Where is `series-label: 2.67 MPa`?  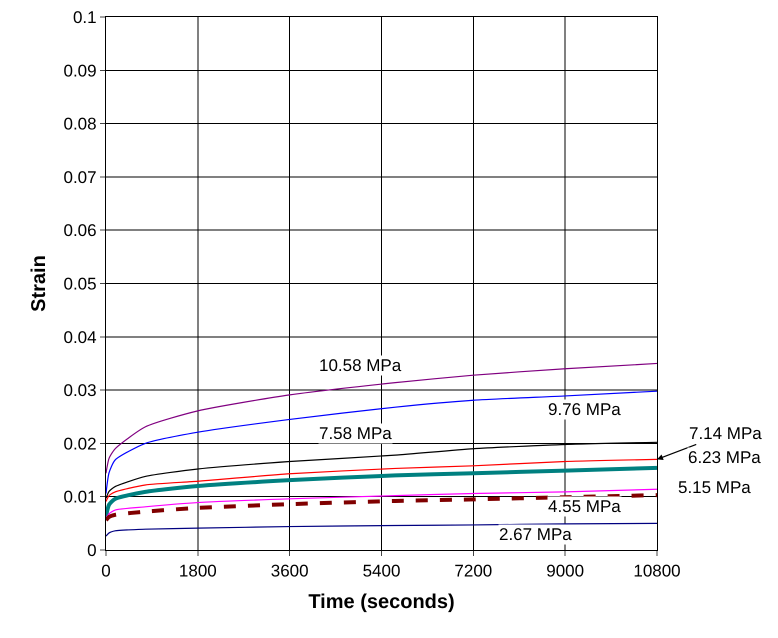 series-label: 2.67 MPa is located at coordinates (535, 534).